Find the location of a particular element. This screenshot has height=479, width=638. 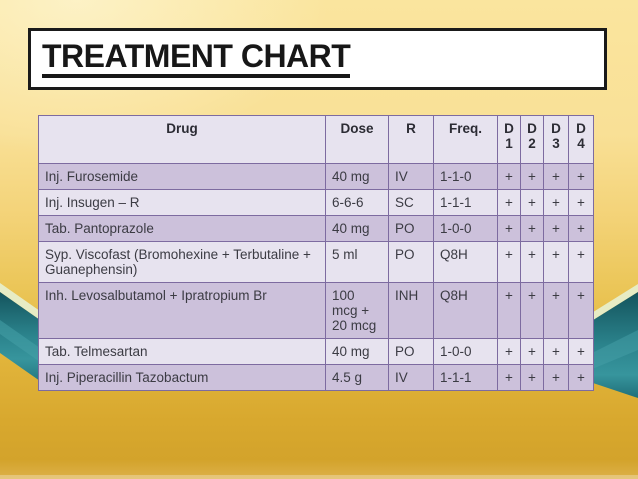

table-row: Tab. Pantoprazole 40 mg PO 1-0-0 + + + + is located at coordinates (316, 228).